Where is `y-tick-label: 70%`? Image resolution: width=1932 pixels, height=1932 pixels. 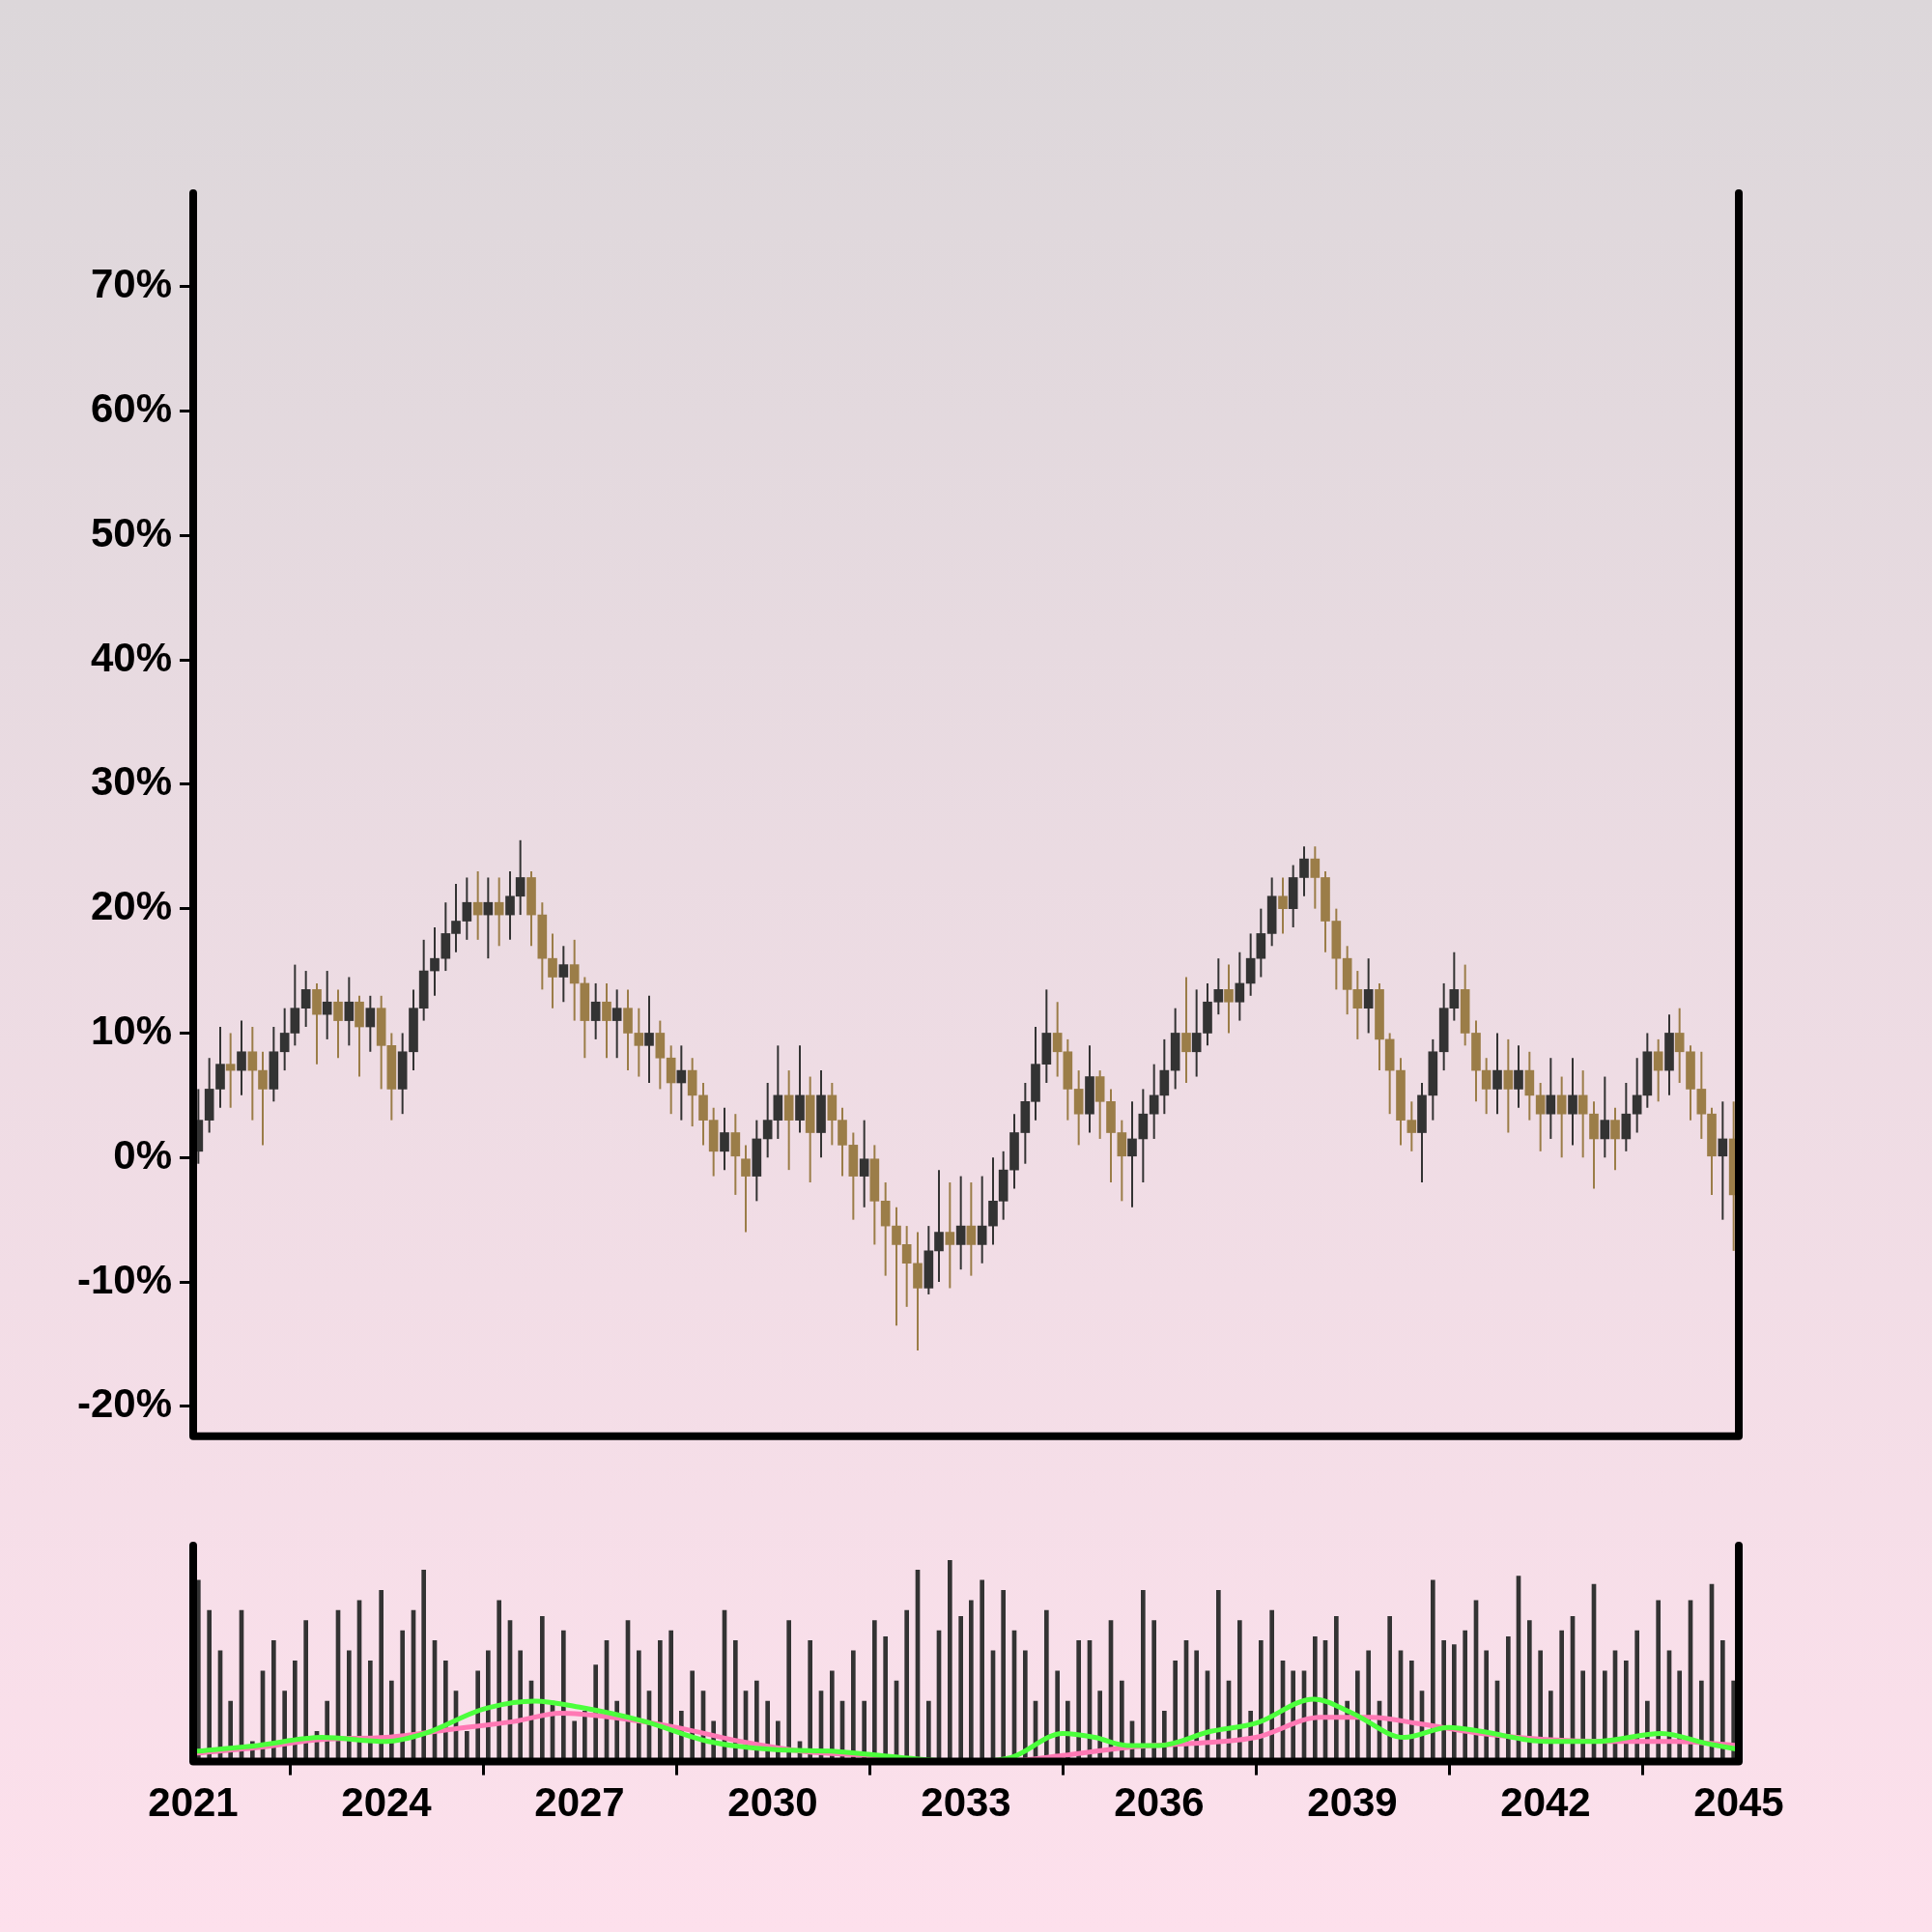
y-tick-label: 70% is located at coordinates (131, 284).